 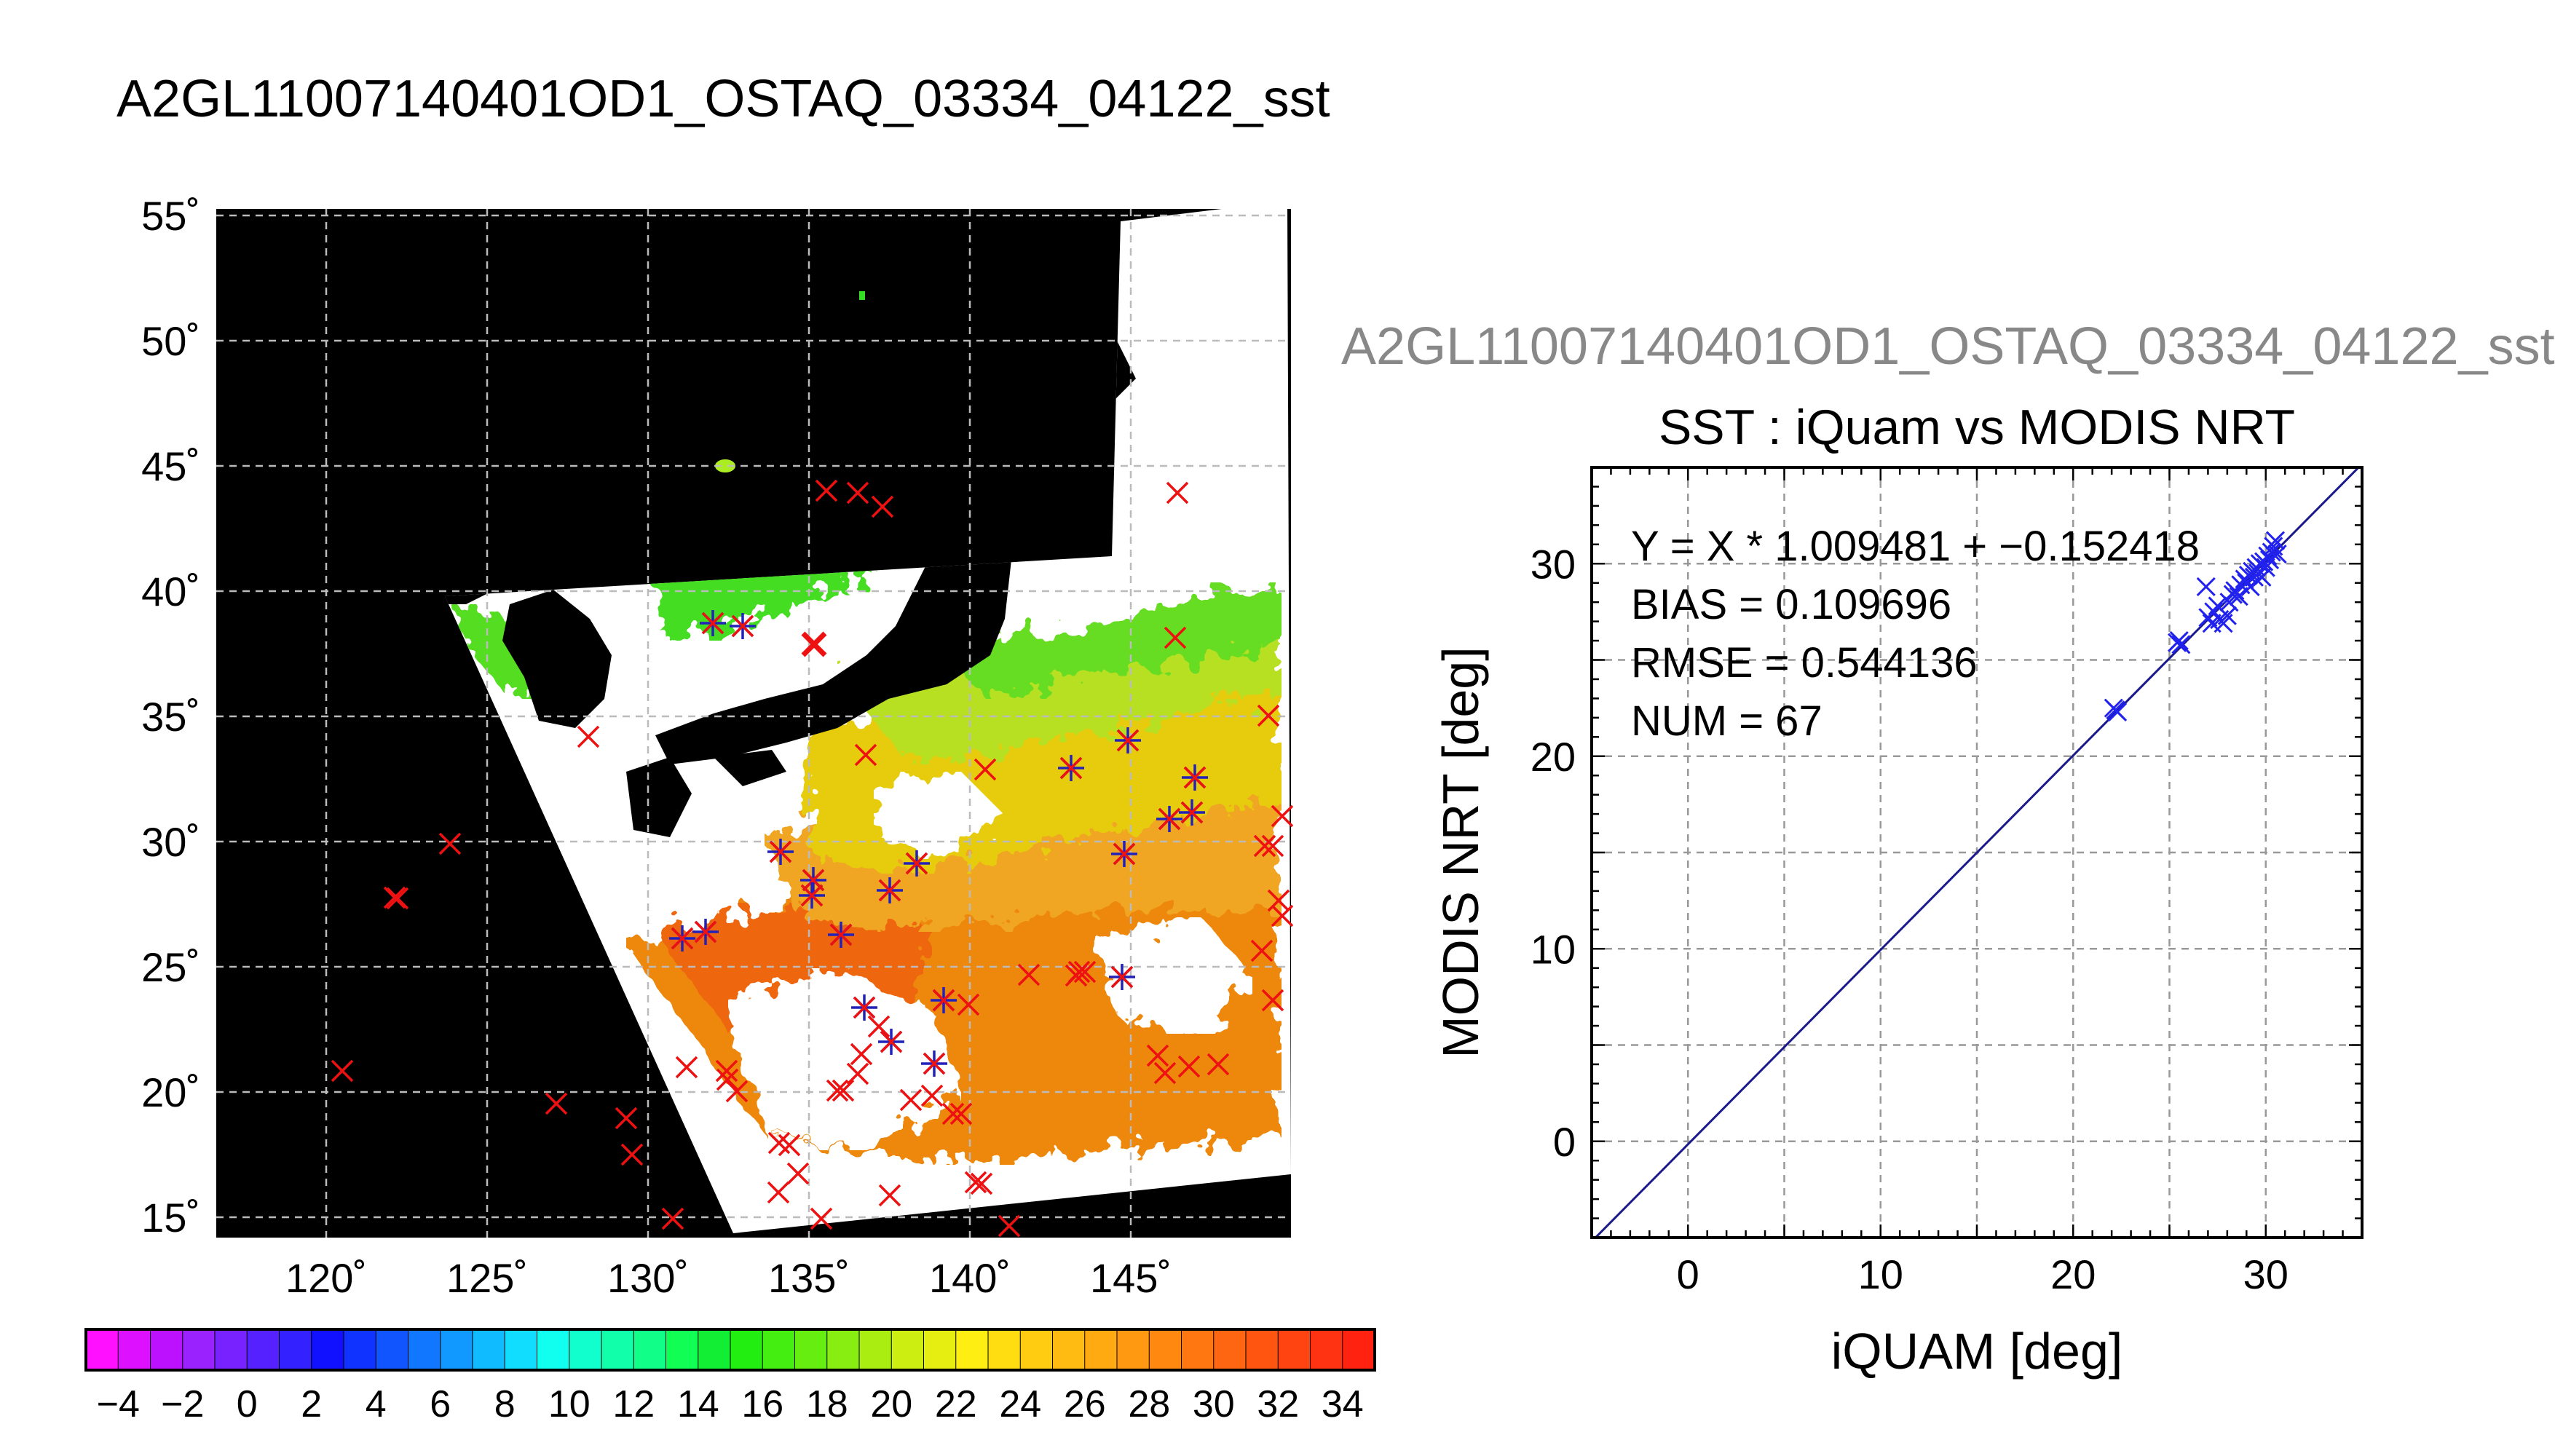 What do you see at coordinates (1131, 1278) in the screenshot?
I see `lon-label: 145˚` at bounding box center [1131, 1278].